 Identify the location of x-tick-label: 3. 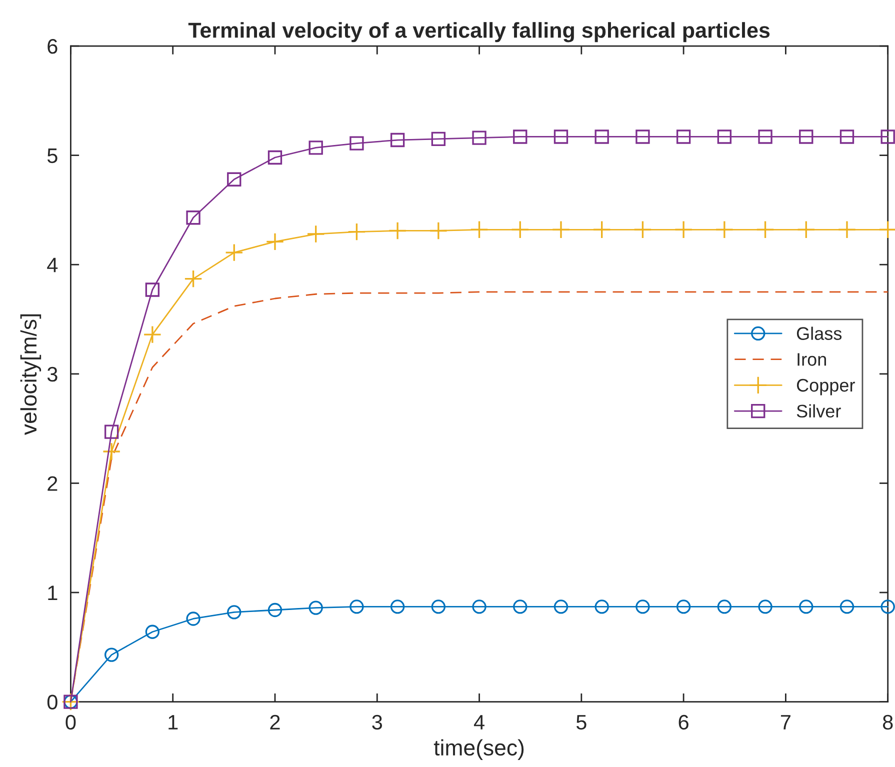
(377, 722).